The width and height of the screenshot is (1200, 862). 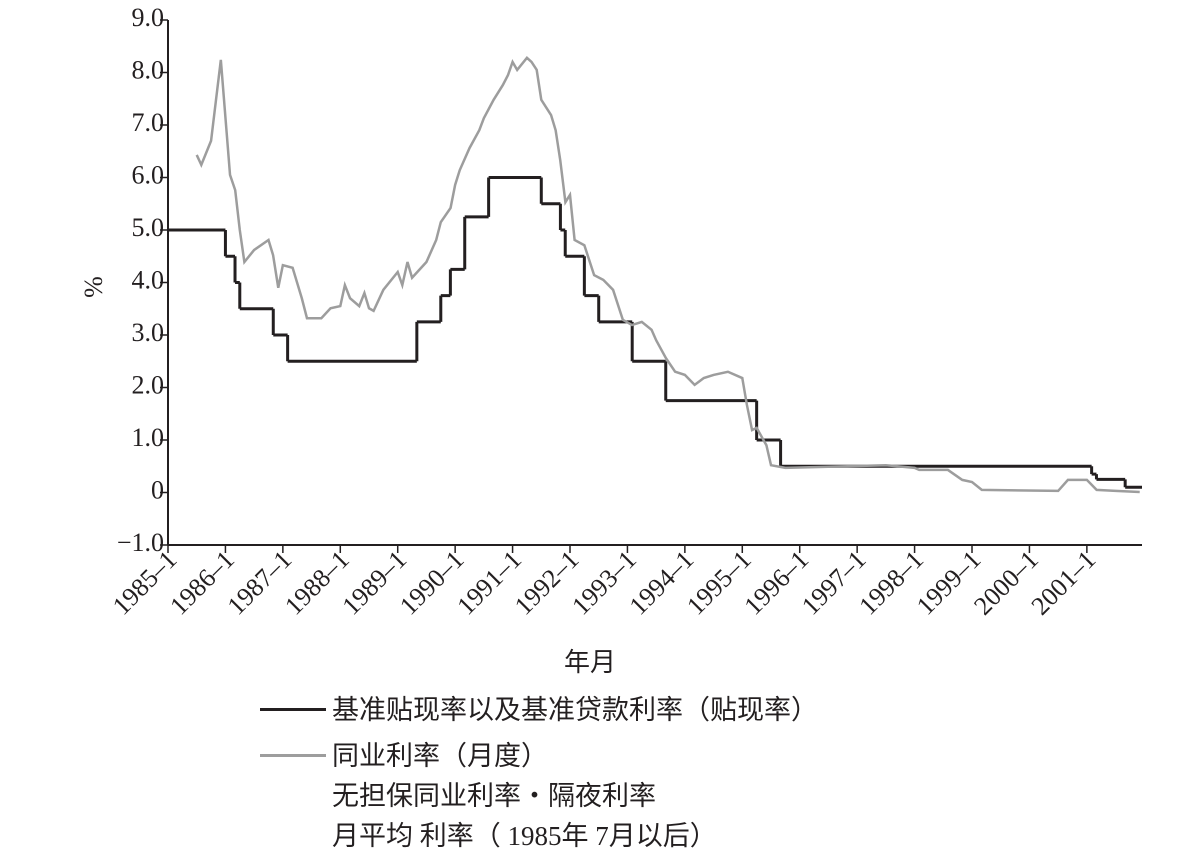 What do you see at coordinates (93, 287) in the screenshot?
I see `y-axis-label: %` at bounding box center [93, 287].